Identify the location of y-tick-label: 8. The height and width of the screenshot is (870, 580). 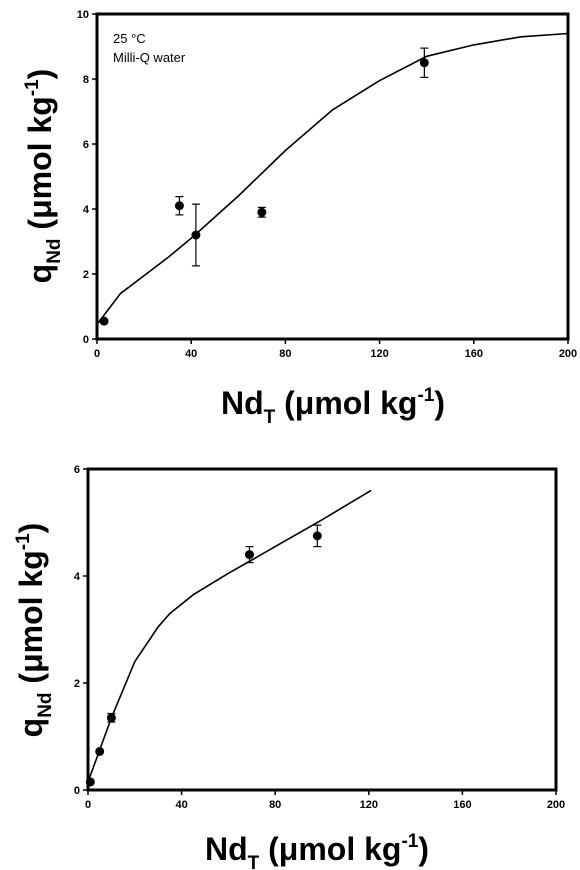
(86, 80).